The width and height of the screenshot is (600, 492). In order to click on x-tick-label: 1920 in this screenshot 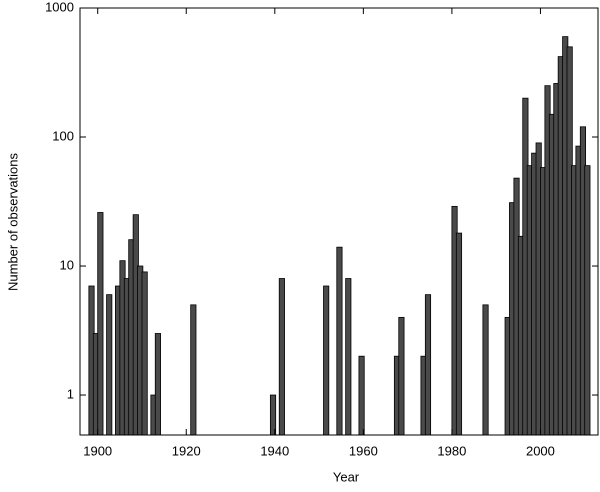, I will do `click(186, 450)`.